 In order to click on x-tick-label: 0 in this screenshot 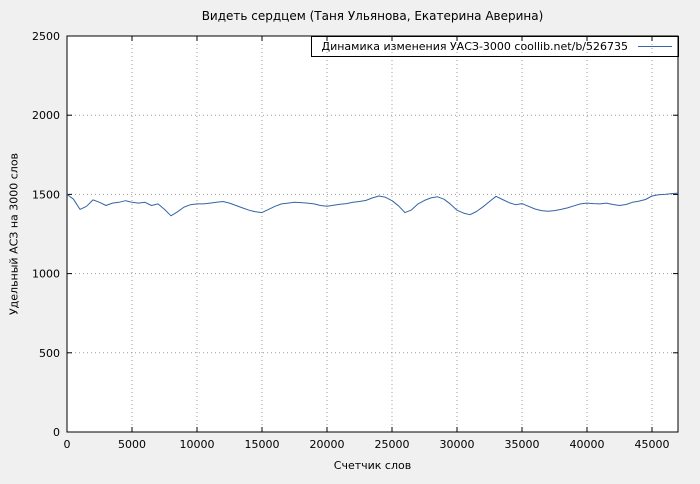, I will do `click(67, 444)`.